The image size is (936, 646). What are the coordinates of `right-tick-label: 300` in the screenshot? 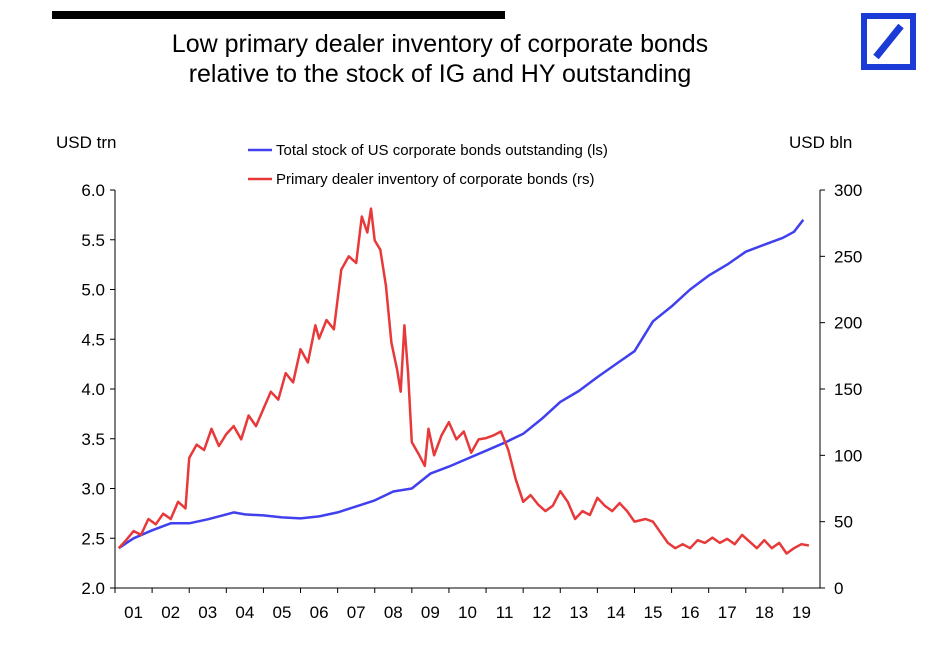 It's located at (848, 190).